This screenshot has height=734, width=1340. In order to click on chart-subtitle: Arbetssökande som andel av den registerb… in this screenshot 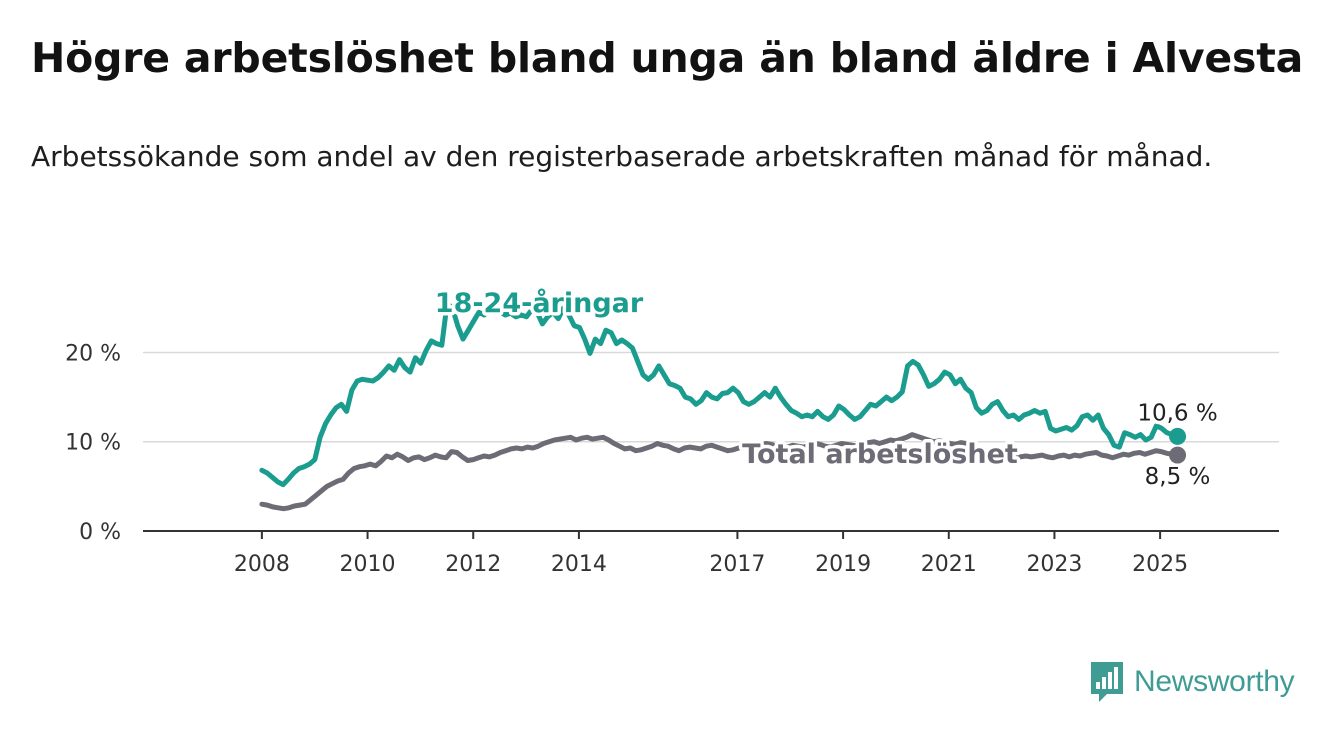, I will do `click(622, 156)`.